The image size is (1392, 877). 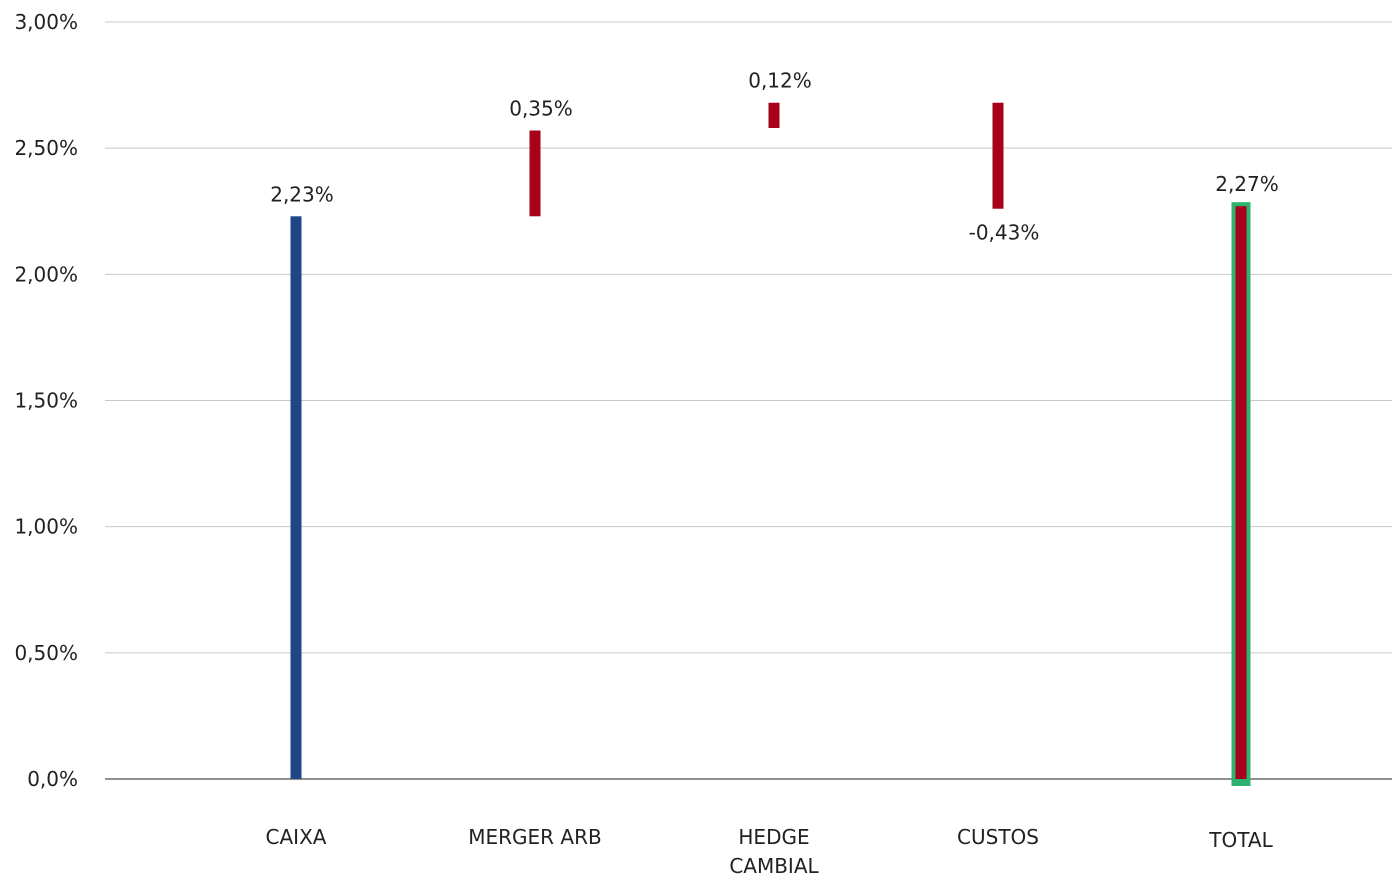 I want to click on category-label: CUSTOS, so click(x=998, y=837).